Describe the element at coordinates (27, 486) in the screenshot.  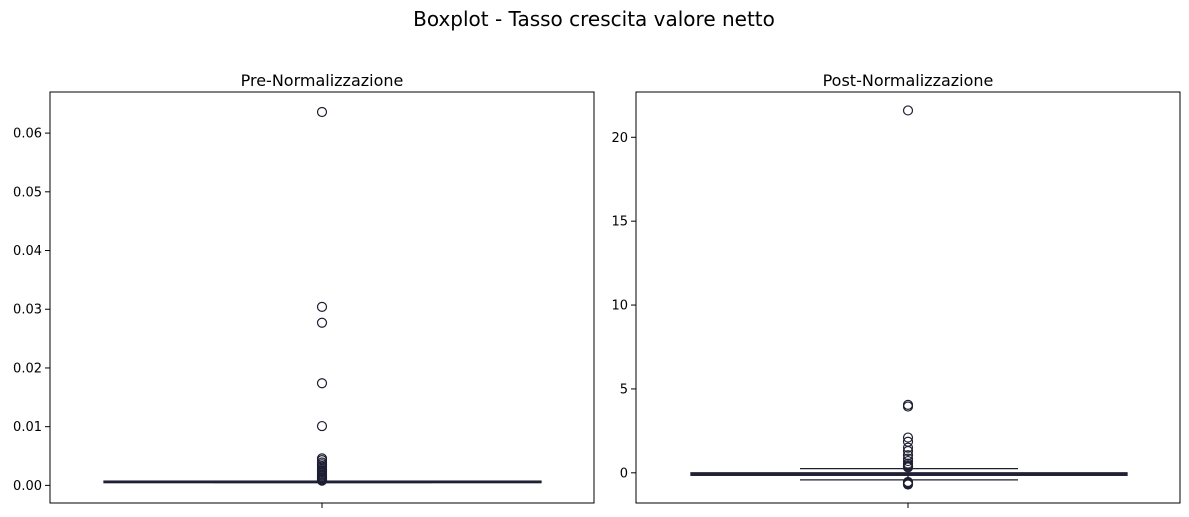
I see `y-tick-label: 0.00` at that location.